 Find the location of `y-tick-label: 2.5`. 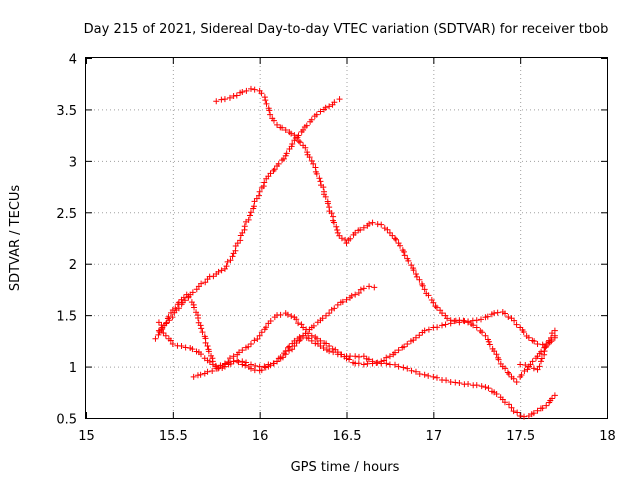

y-tick-label: 2.5 is located at coordinates (66, 214).